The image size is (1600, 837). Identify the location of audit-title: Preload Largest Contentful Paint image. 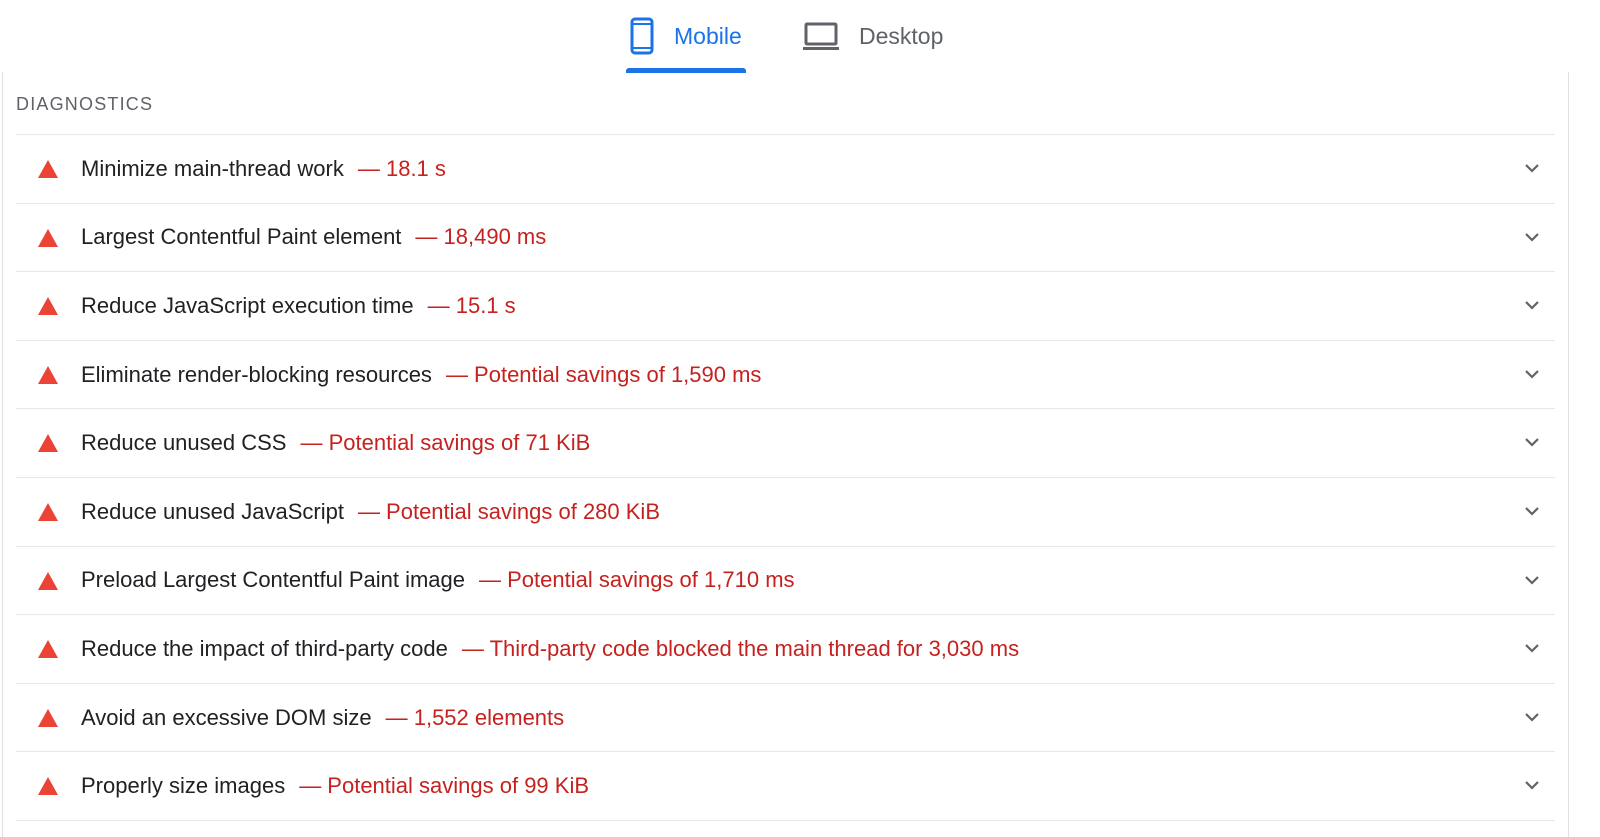
(273, 580).